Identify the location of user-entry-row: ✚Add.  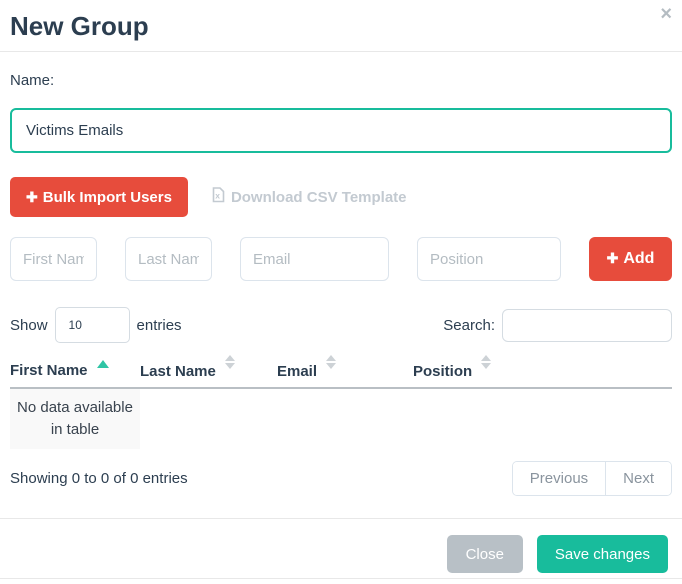
(341, 259).